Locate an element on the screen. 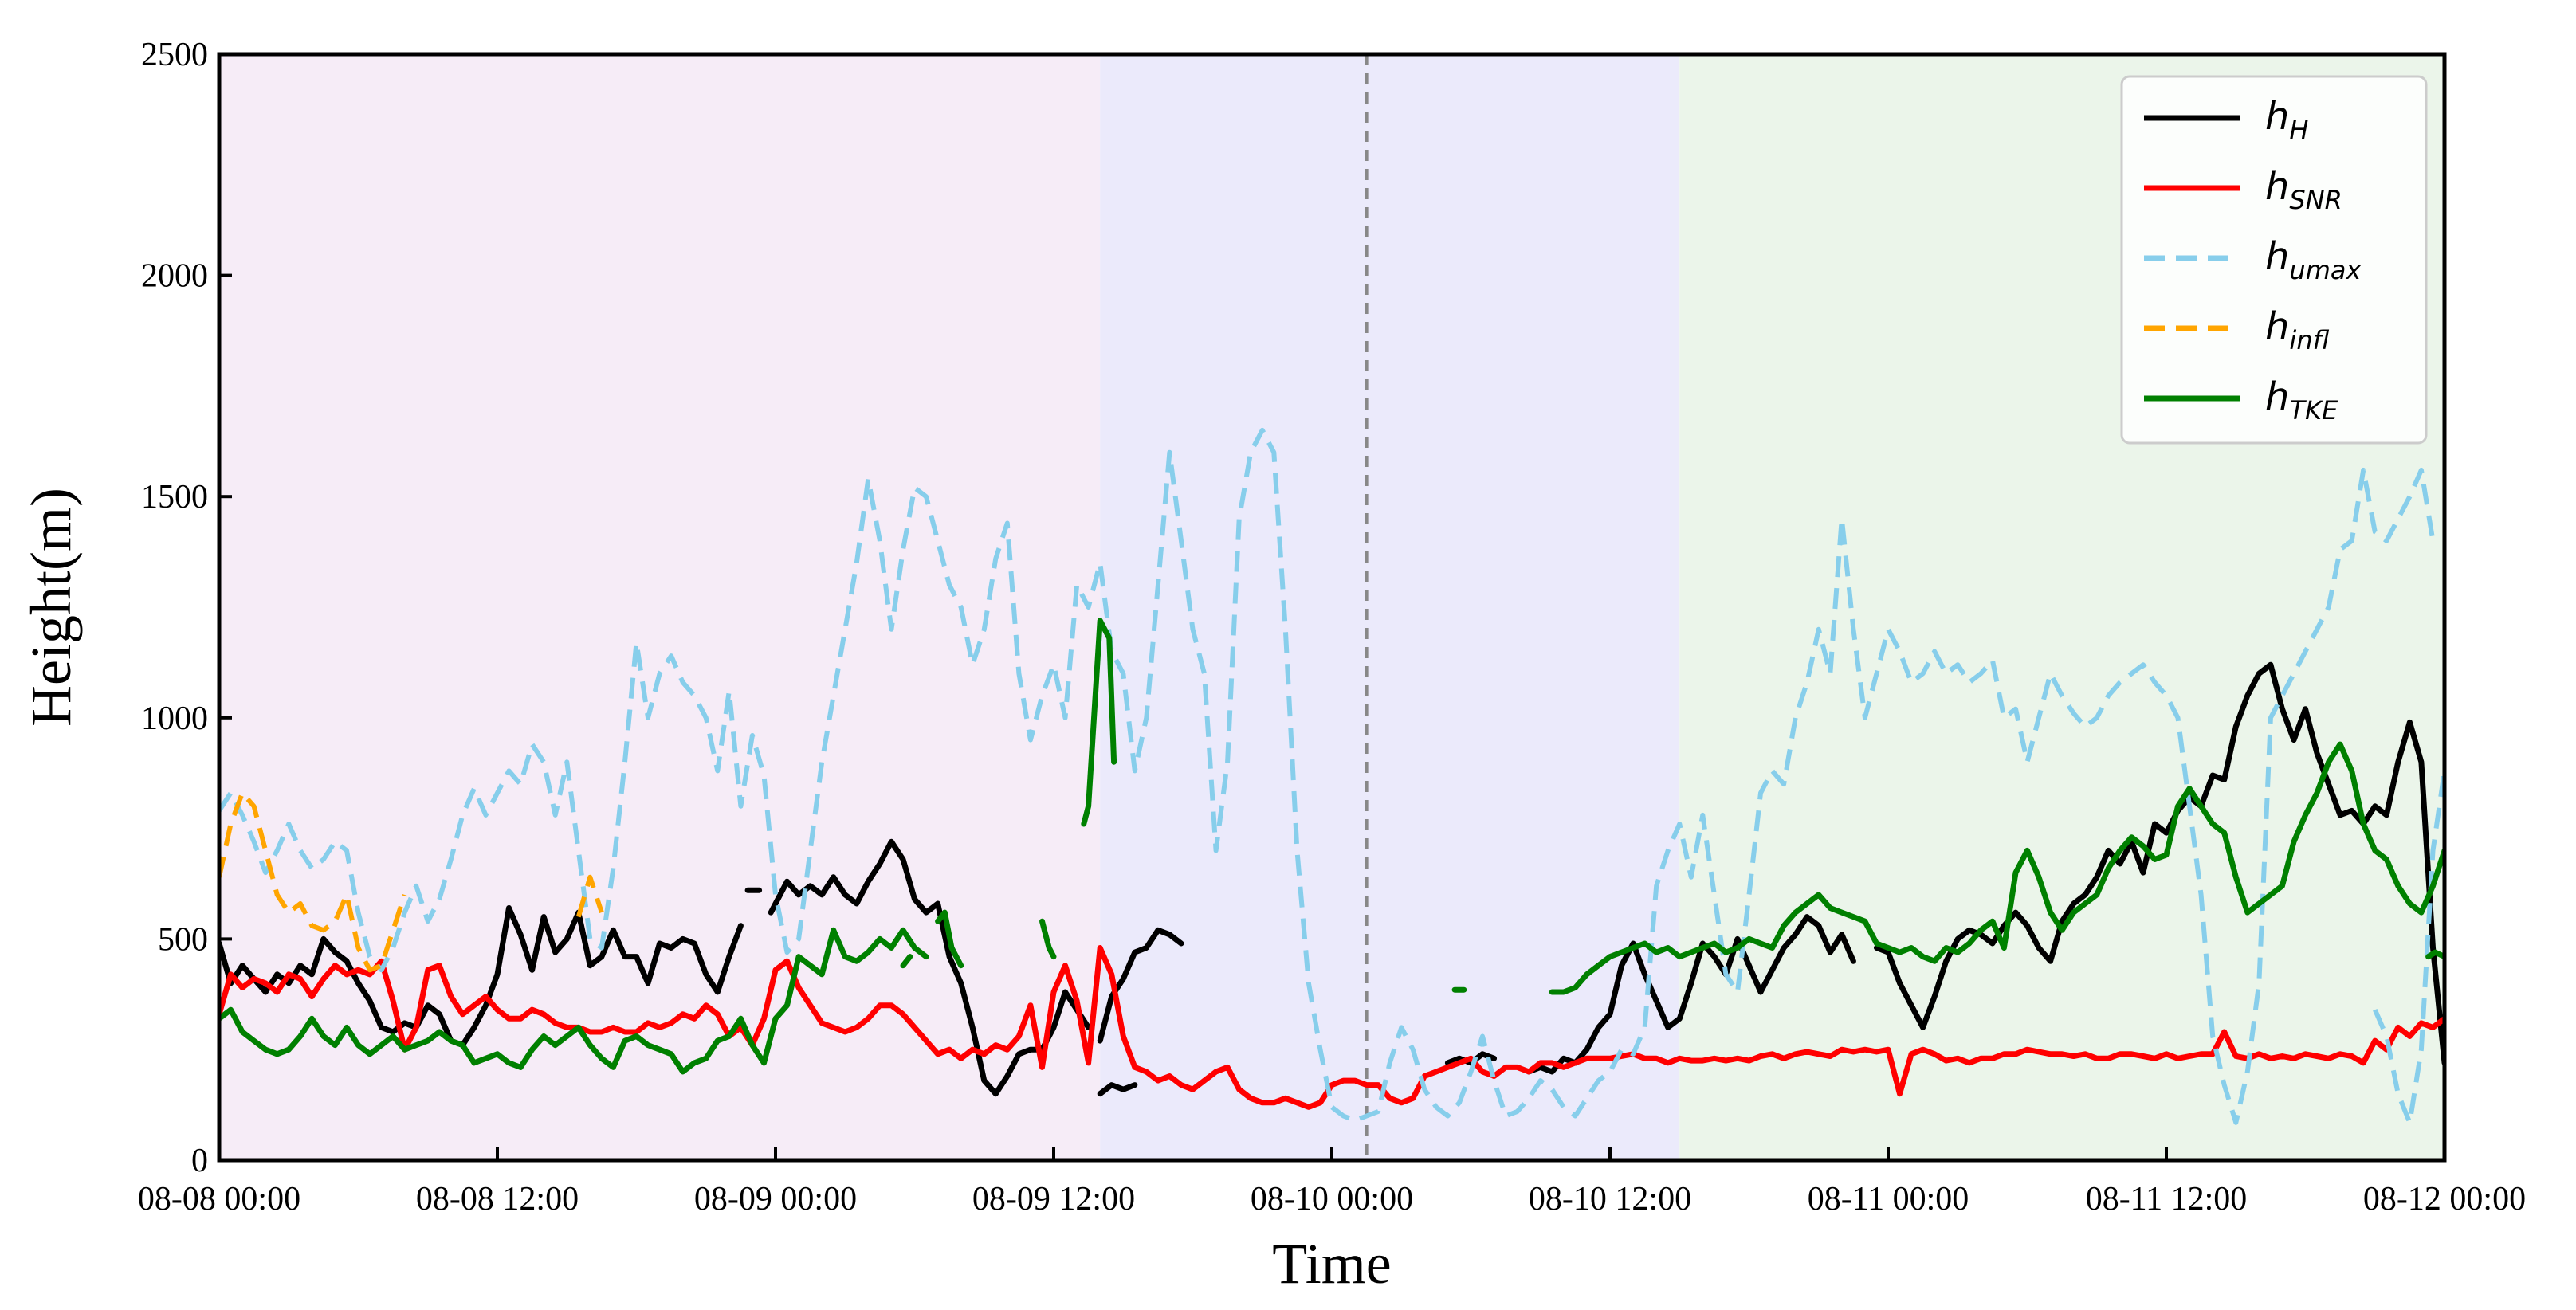 This screenshot has height=1310, width=2576. y-axis-title: Height(m) is located at coordinates (51, 607).